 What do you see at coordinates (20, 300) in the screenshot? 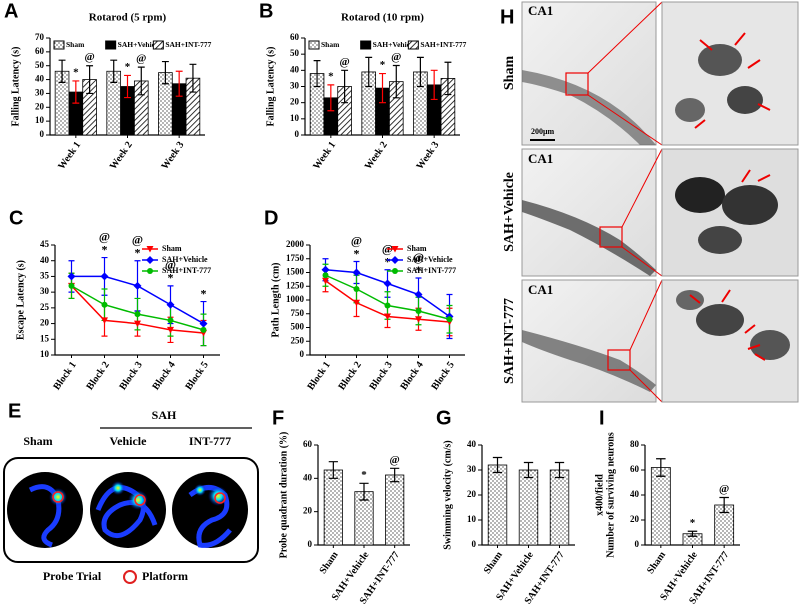
I see `y-axis-label: Escape Latency (s)` at bounding box center [20, 300].